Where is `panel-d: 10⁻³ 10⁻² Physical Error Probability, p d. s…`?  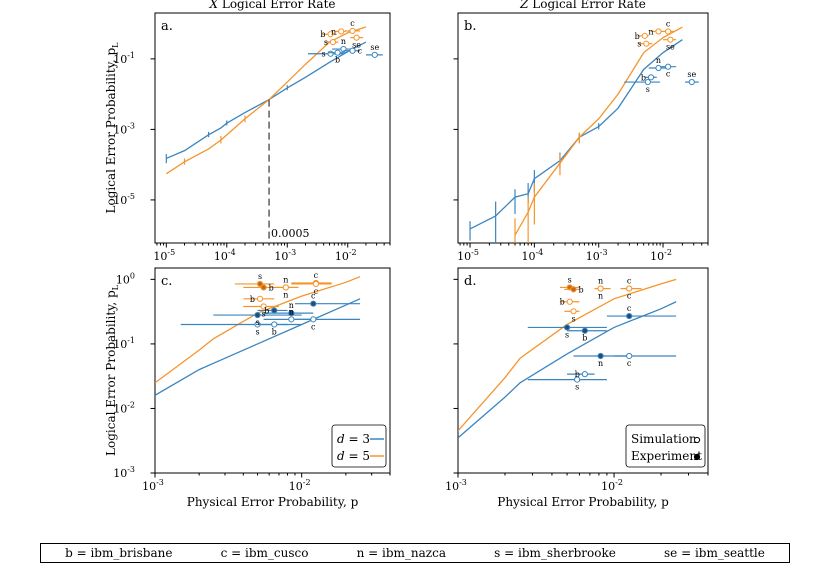 panel-d: 10⁻³ 10⁻² Physical Error Probability, p d. s… is located at coordinates (577, 388).